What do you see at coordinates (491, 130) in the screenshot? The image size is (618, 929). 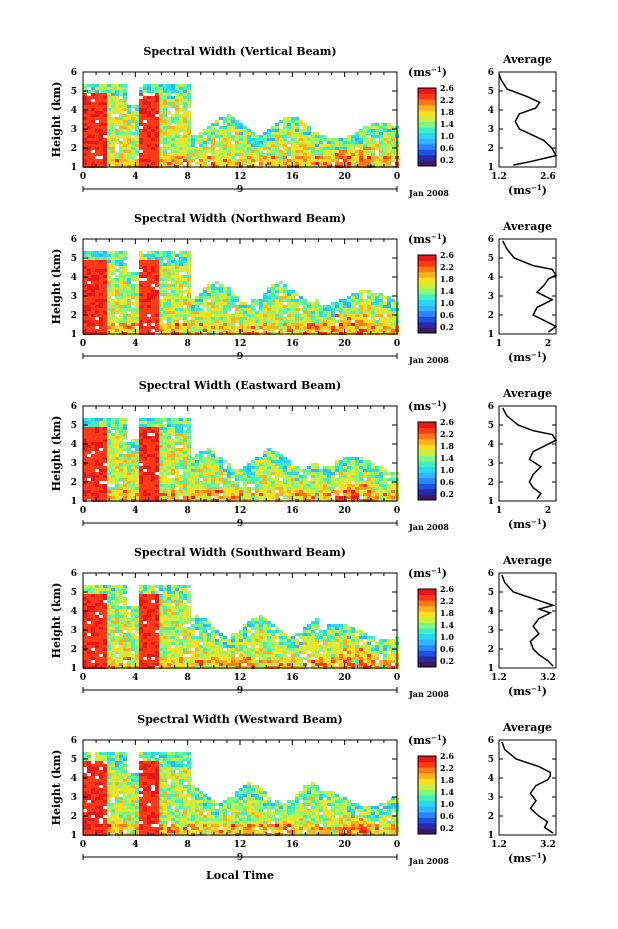 I see `y-tick-label: 3` at bounding box center [491, 130].